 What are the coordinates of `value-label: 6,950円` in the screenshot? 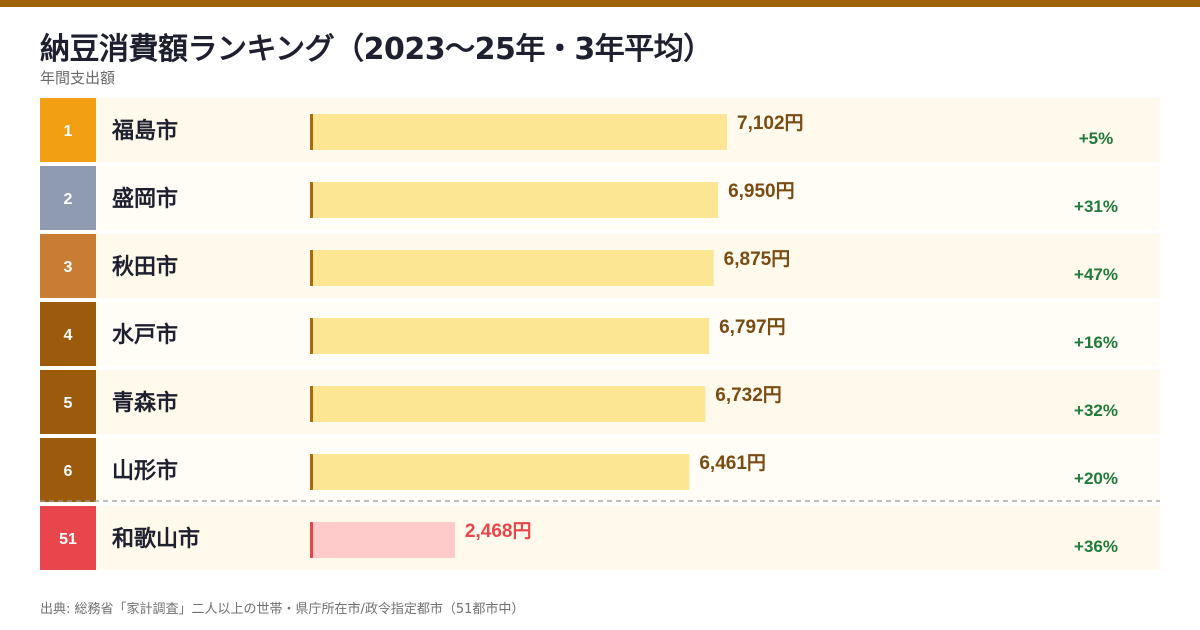 It's located at (761, 191).